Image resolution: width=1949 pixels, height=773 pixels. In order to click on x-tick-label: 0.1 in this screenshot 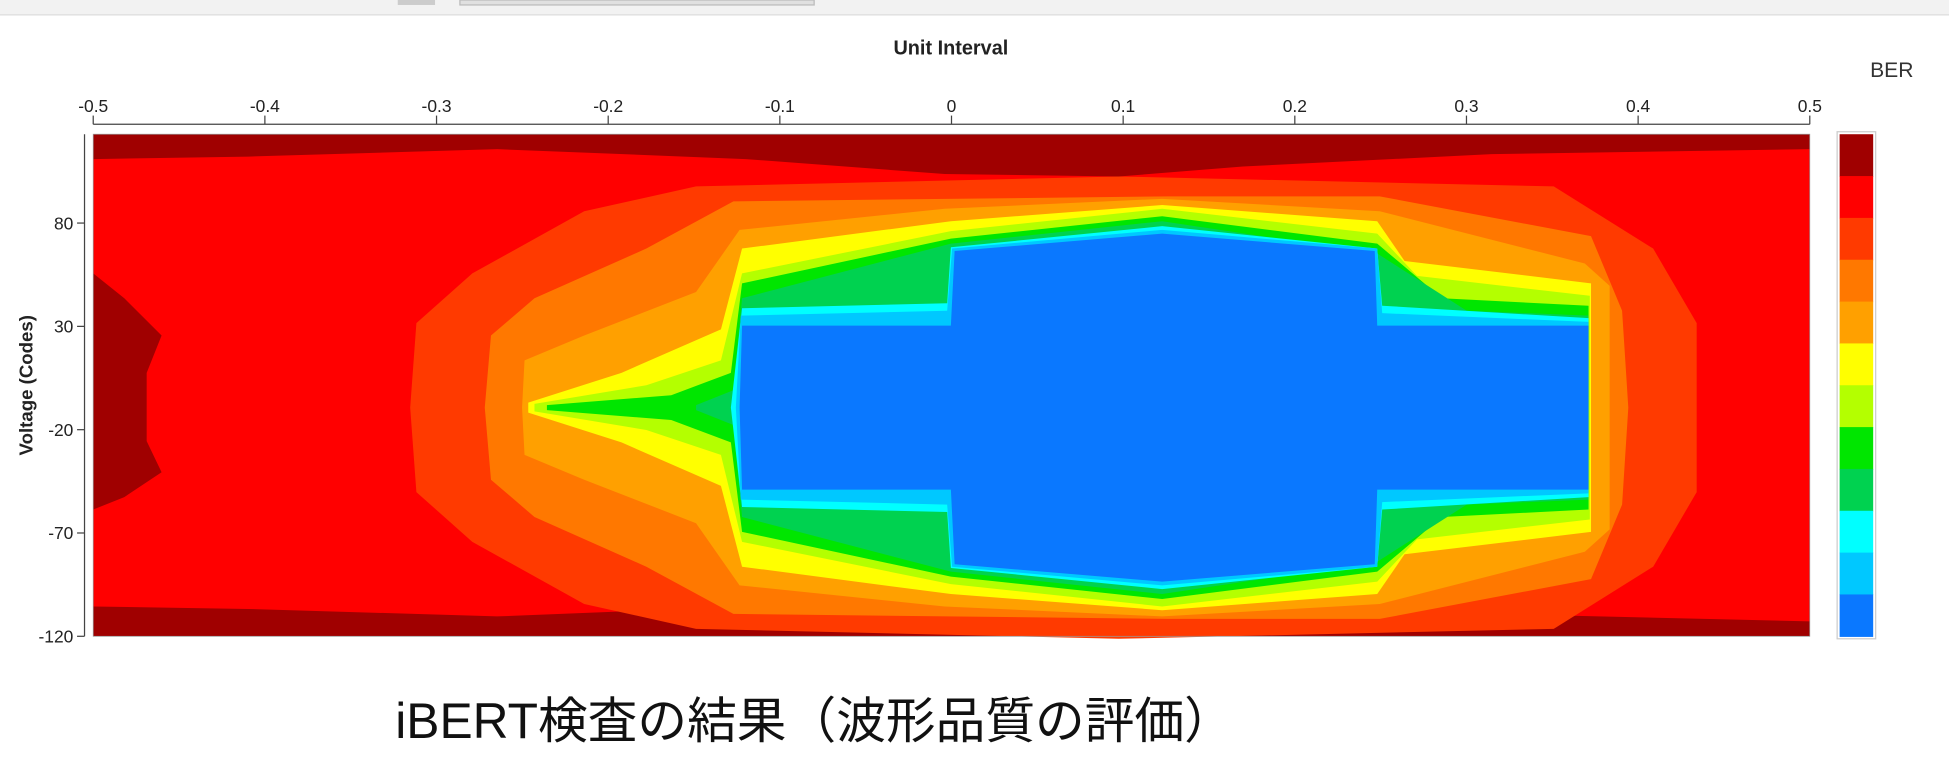, I will do `click(1123, 106)`.